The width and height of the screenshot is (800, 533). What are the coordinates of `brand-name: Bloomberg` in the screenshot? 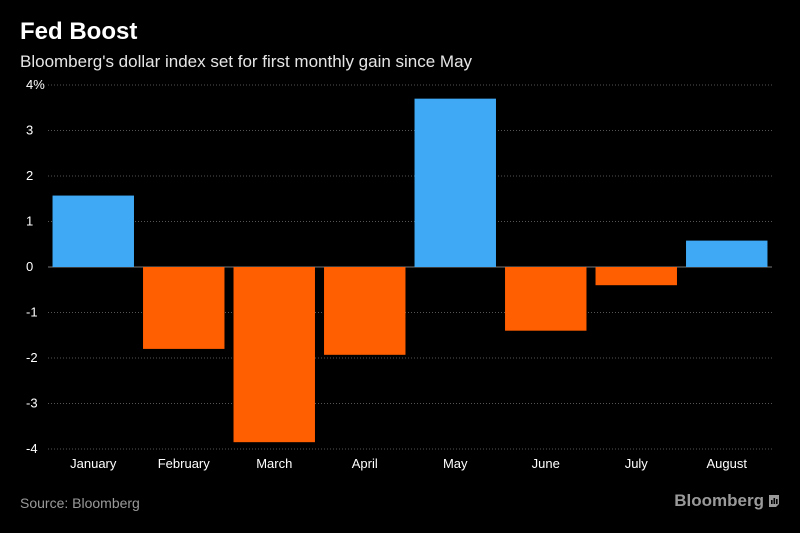 It's located at (719, 500).